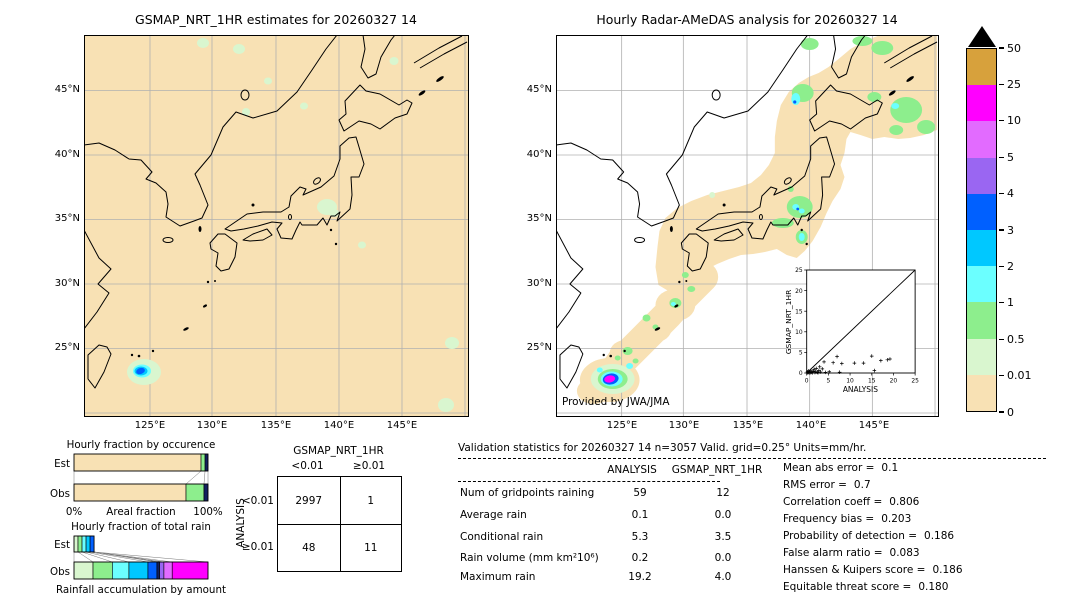  What do you see at coordinates (1006, 412) in the screenshot?
I see `colorbar-tick-0: 0` at bounding box center [1006, 412].